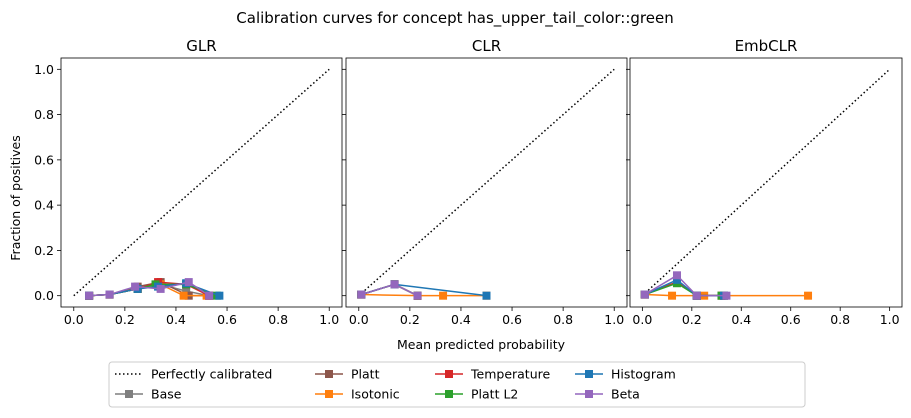  Describe the element at coordinates (148, 394) in the screenshot. I see `legend-entry: Base` at that location.